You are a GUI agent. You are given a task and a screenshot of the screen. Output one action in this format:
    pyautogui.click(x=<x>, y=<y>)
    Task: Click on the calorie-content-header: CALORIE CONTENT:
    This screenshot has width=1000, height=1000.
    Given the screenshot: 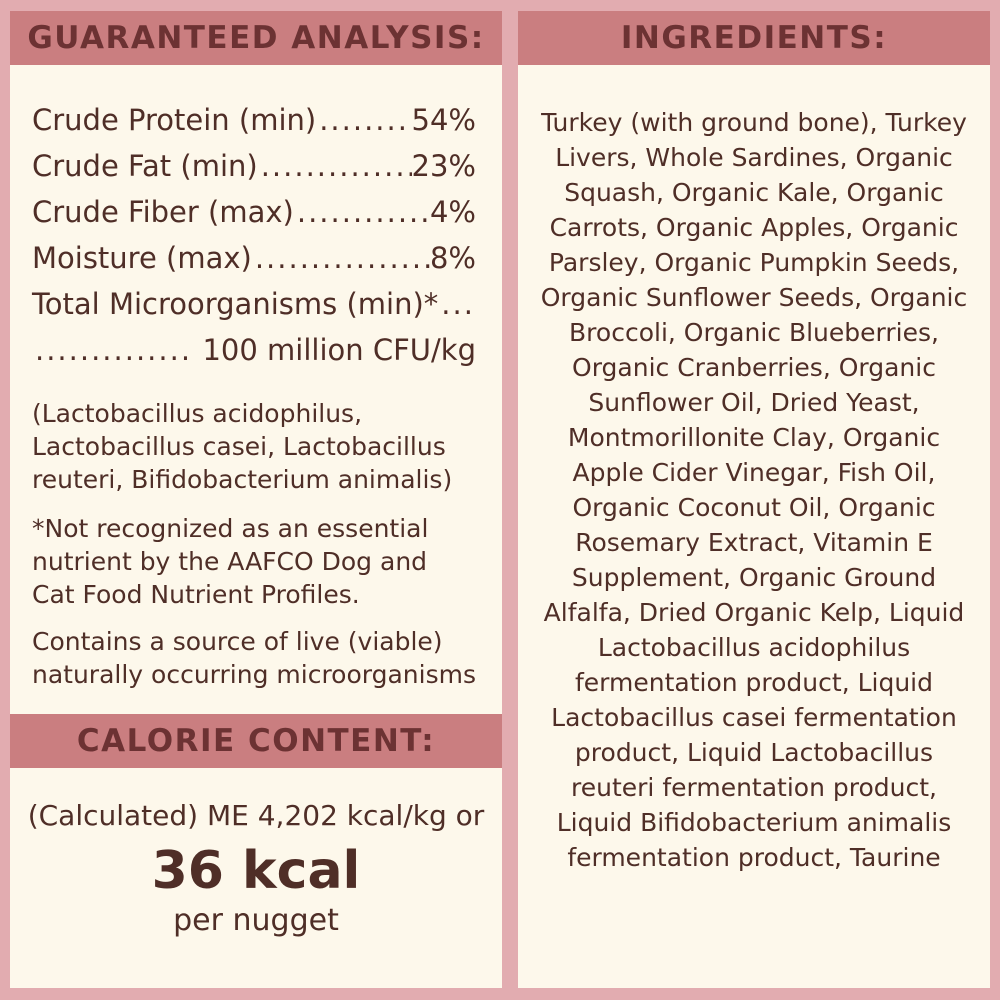 What is the action you would take?
    pyautogui.click(x=256, y=741)
    